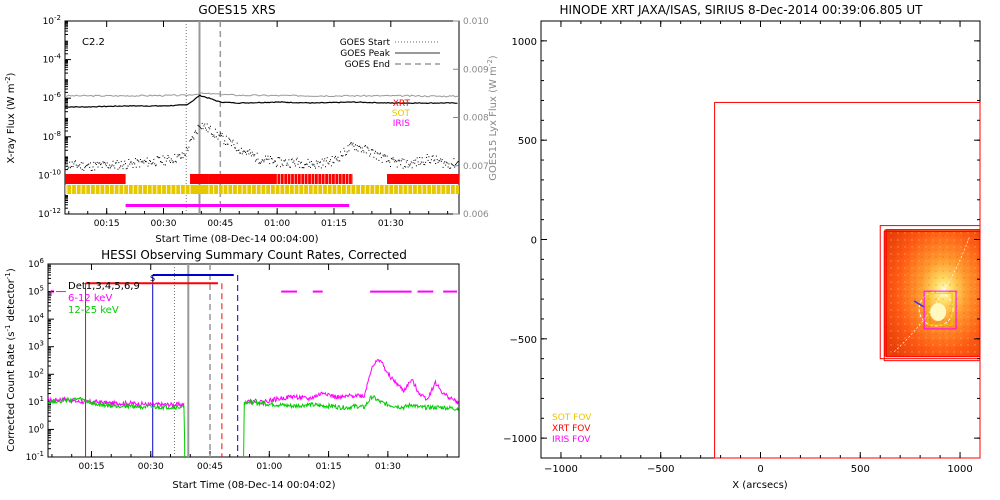 The height and width of the screenshot is (500, 1000). Describe the element at coordinates (524, 42) in the screenshot. I see `hinode-y-tick-label: 1000` at that location.